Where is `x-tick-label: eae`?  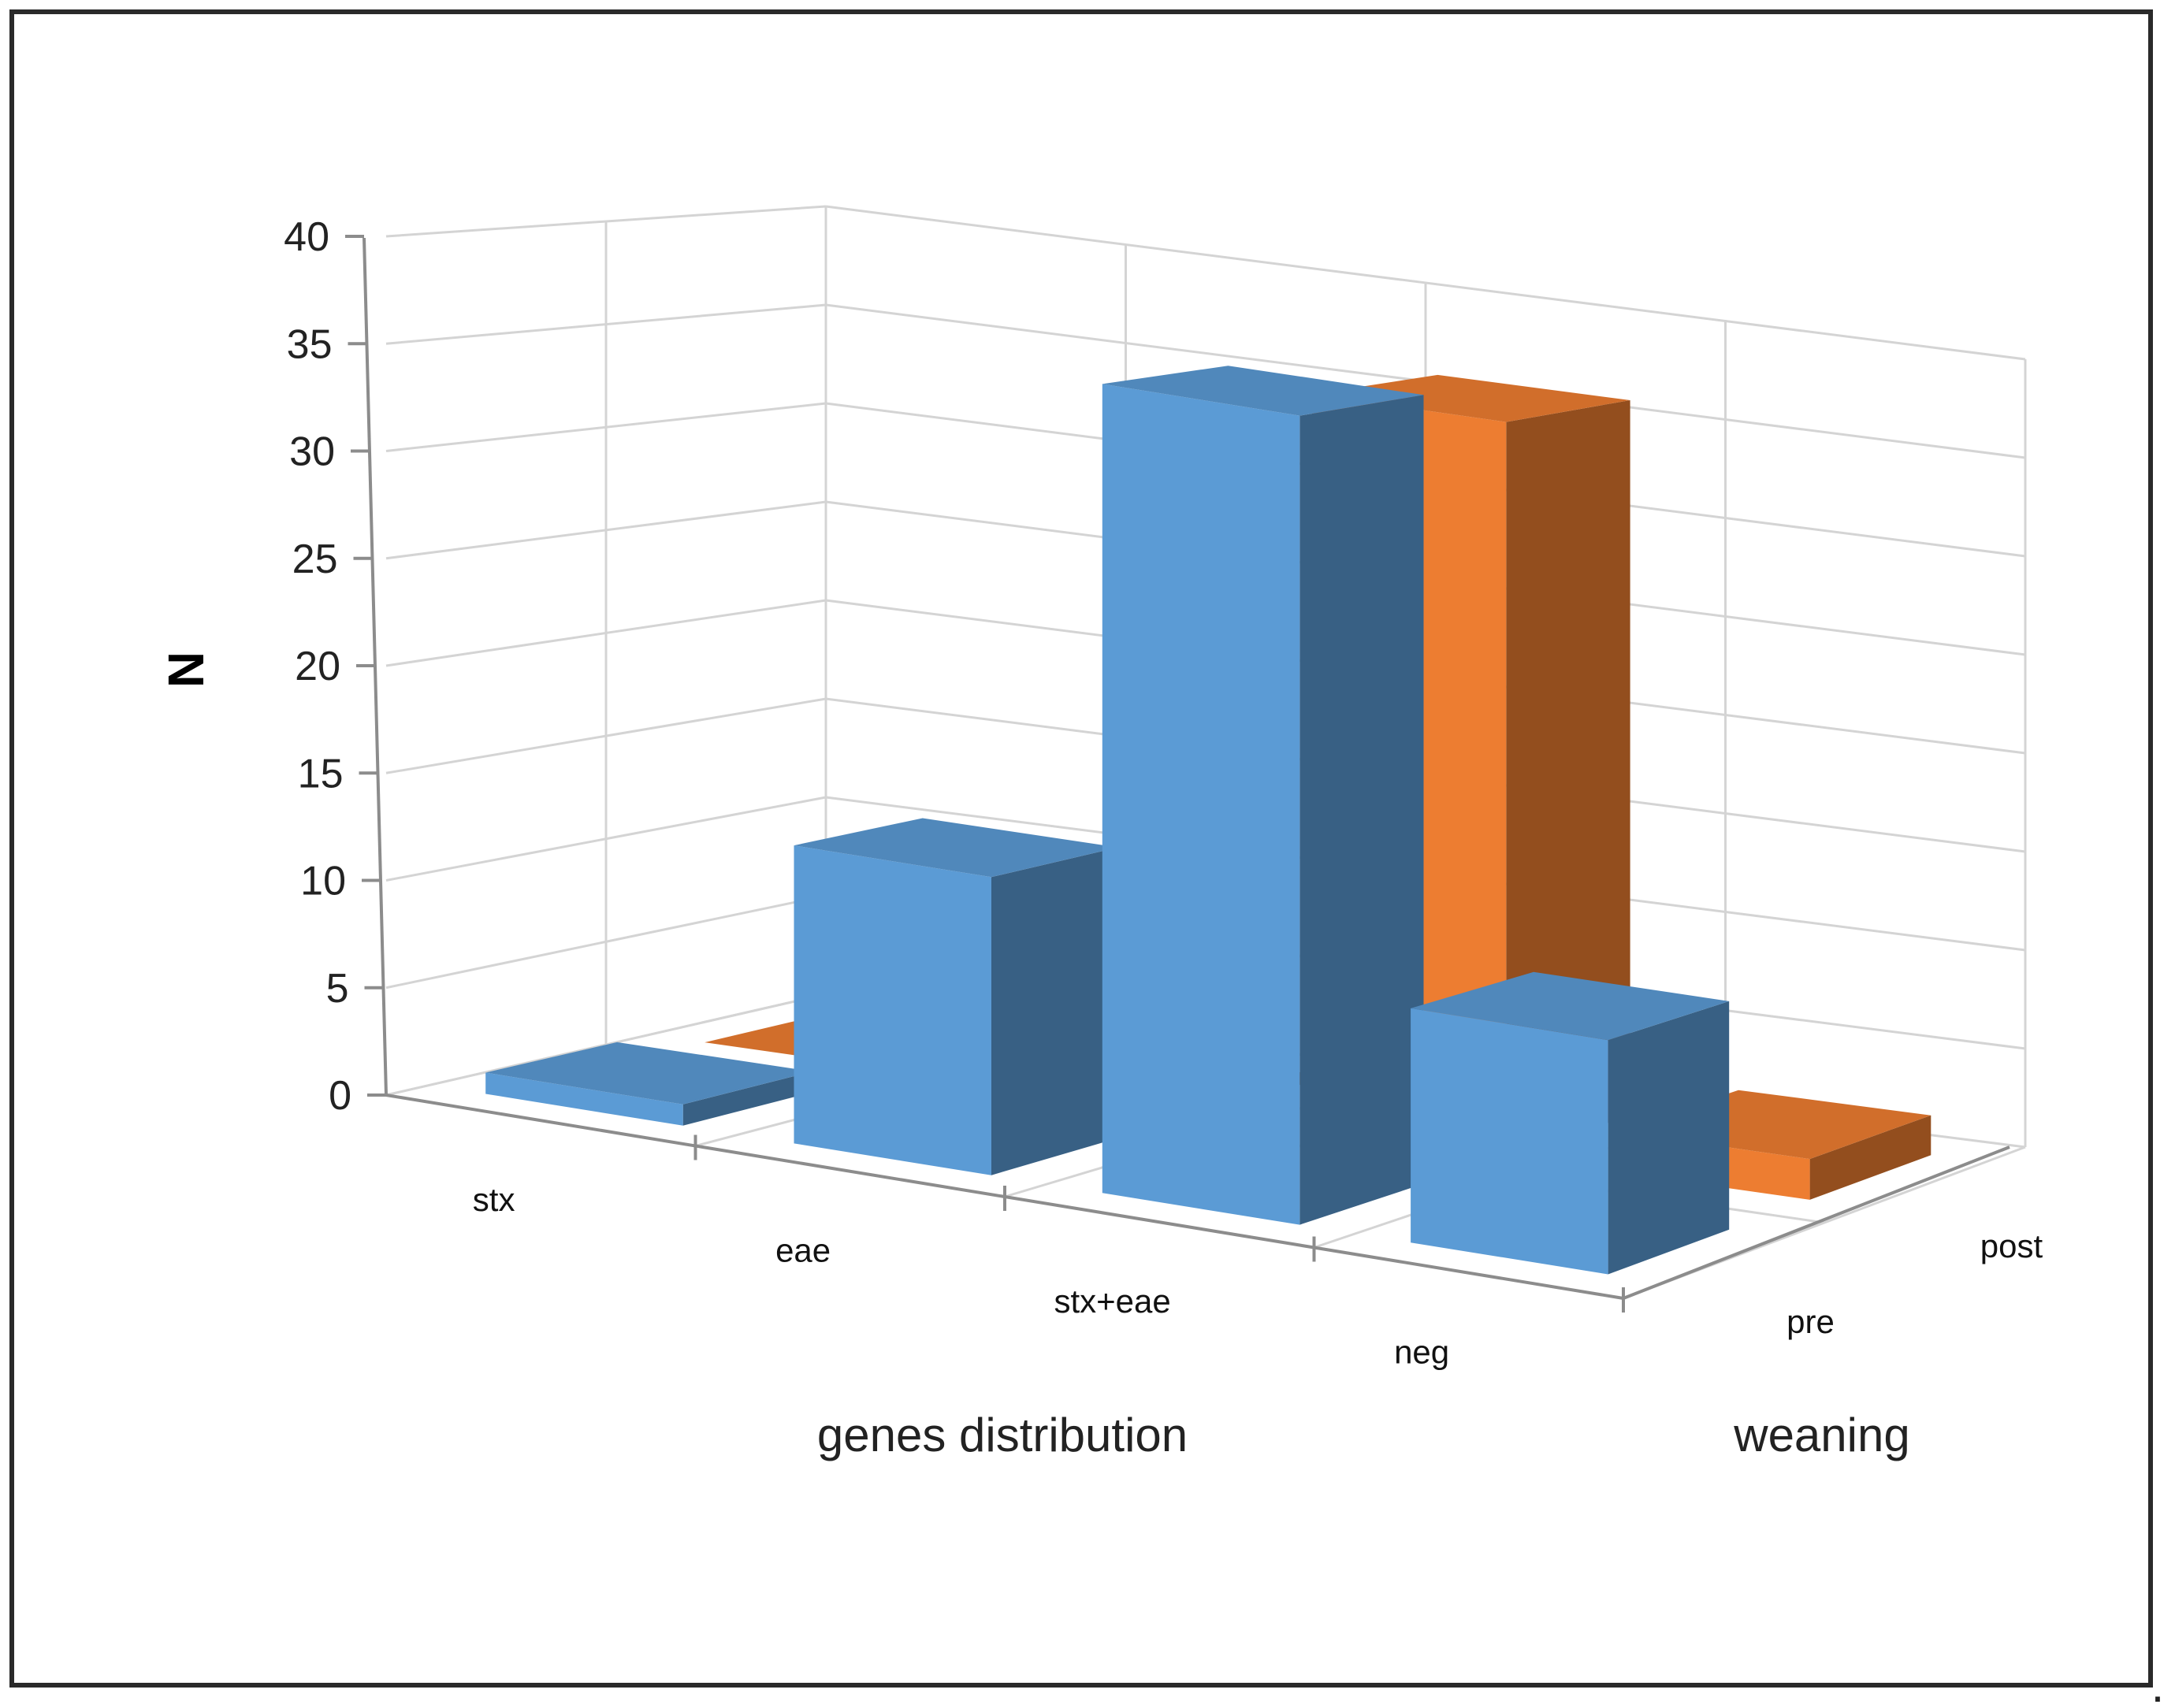 x-tick-label: eae is located at coordinates (803, 1250).